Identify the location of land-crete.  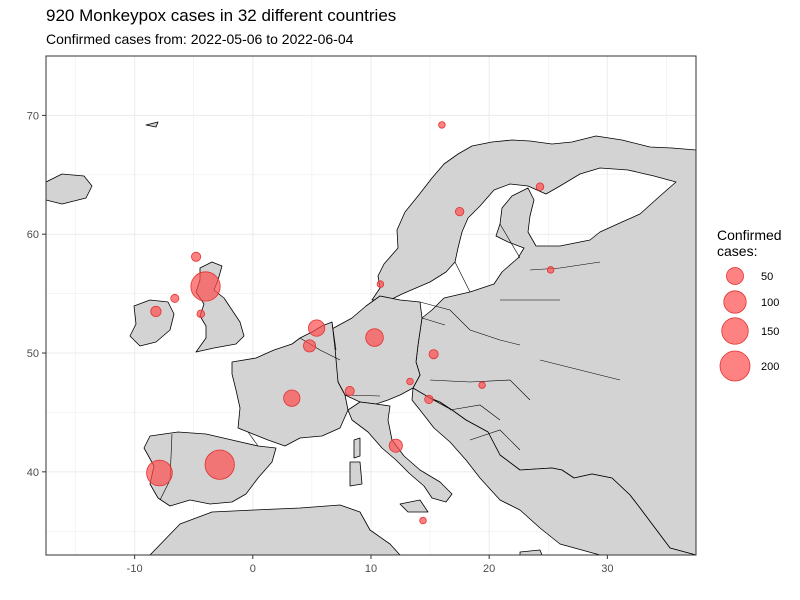
(531, 552).